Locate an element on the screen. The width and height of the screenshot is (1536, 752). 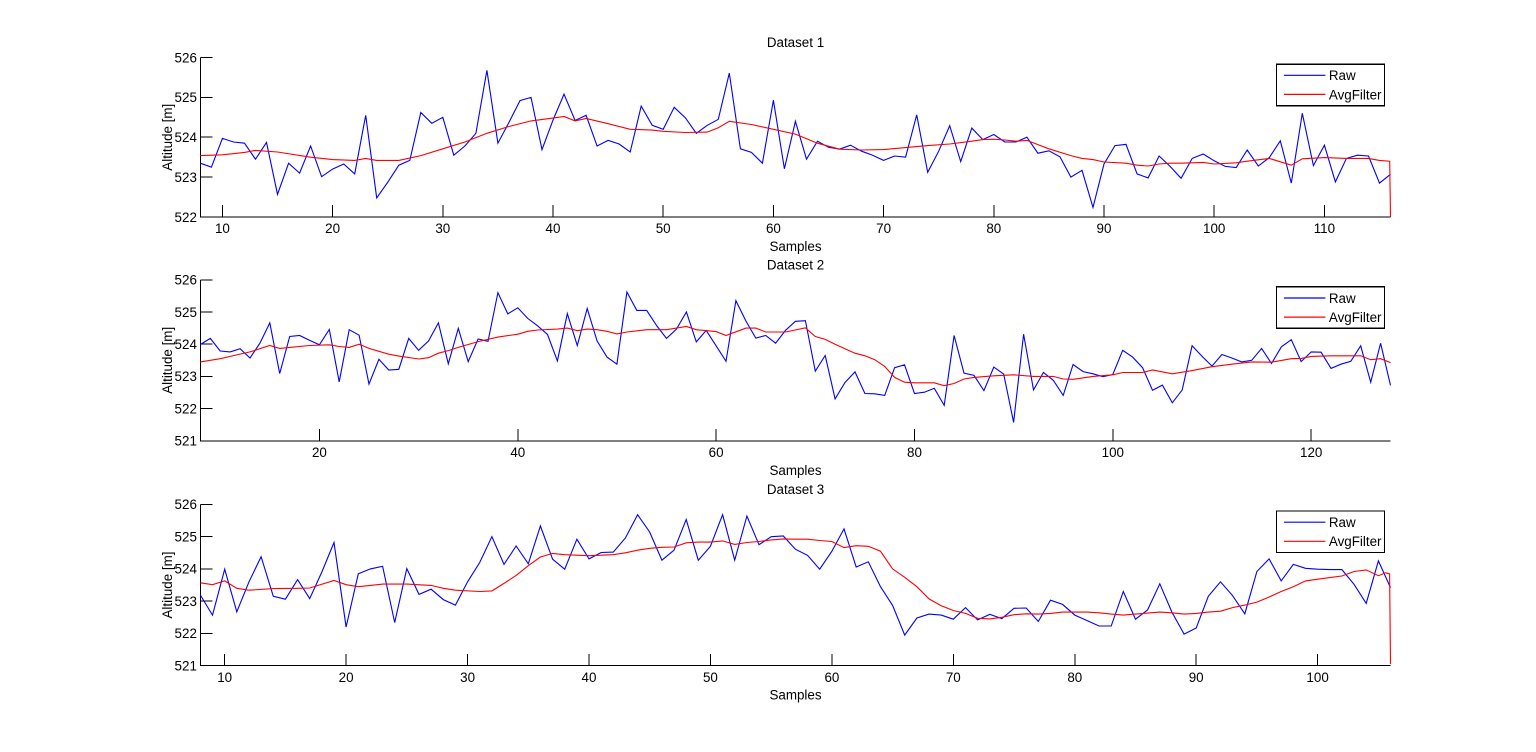
svg-text: Dataset 2 is located at coordinates (795, 264).